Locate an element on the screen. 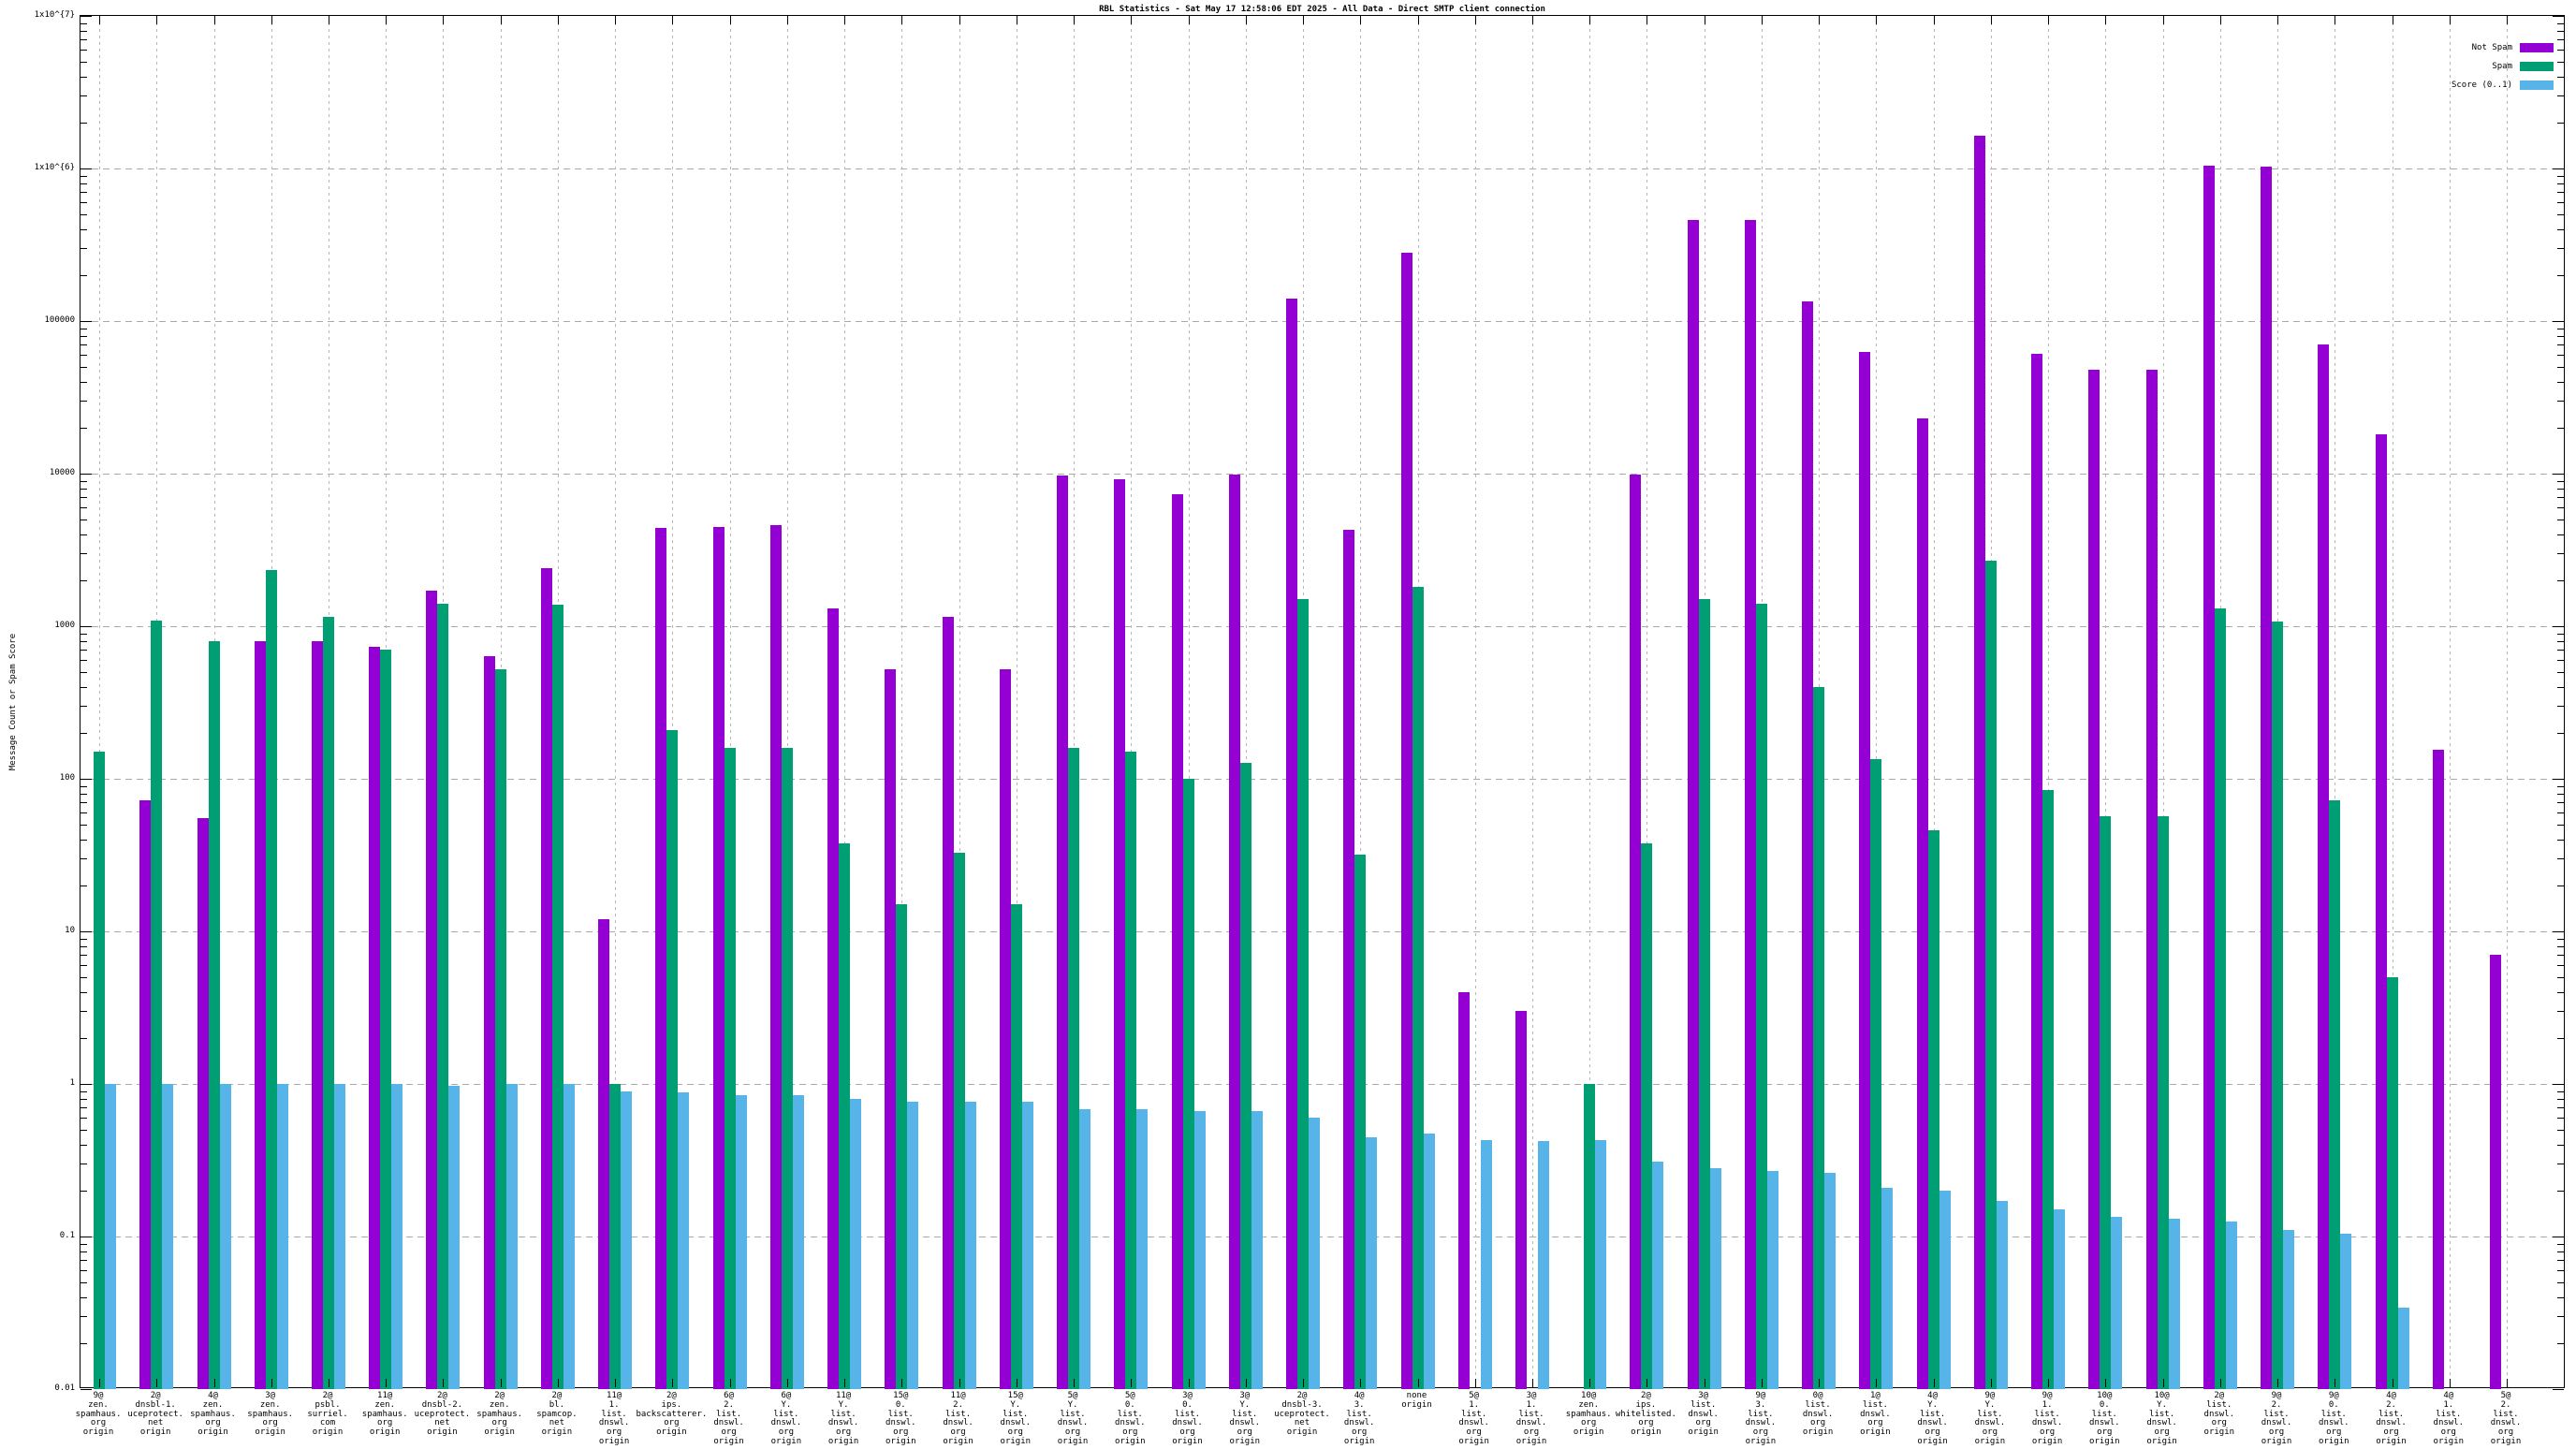 The image size is (2576, 1449). legend: Not Spam Spam Score (0..1) is located at coordinates (2503, 66).